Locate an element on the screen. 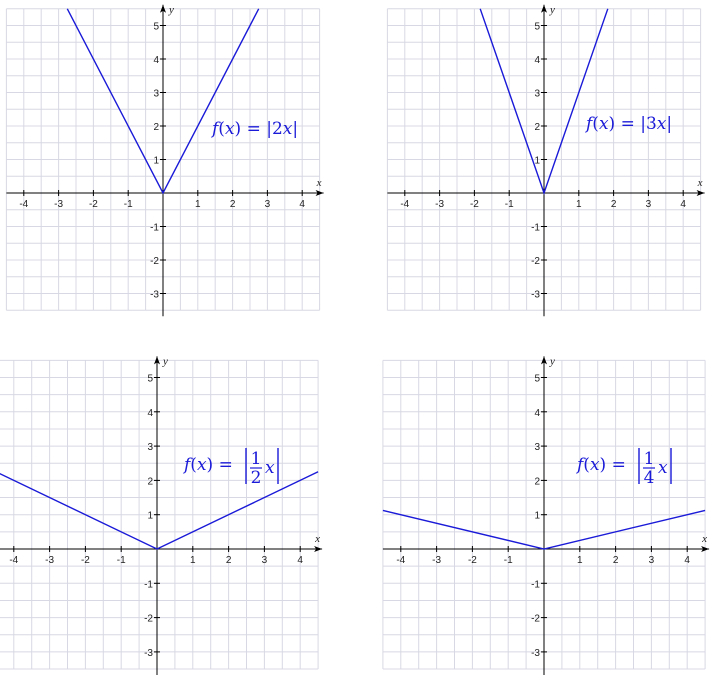 This screenshot has width=718, height=684. equation-label: f(x) = 14 x is located at coordinates (623, 468).